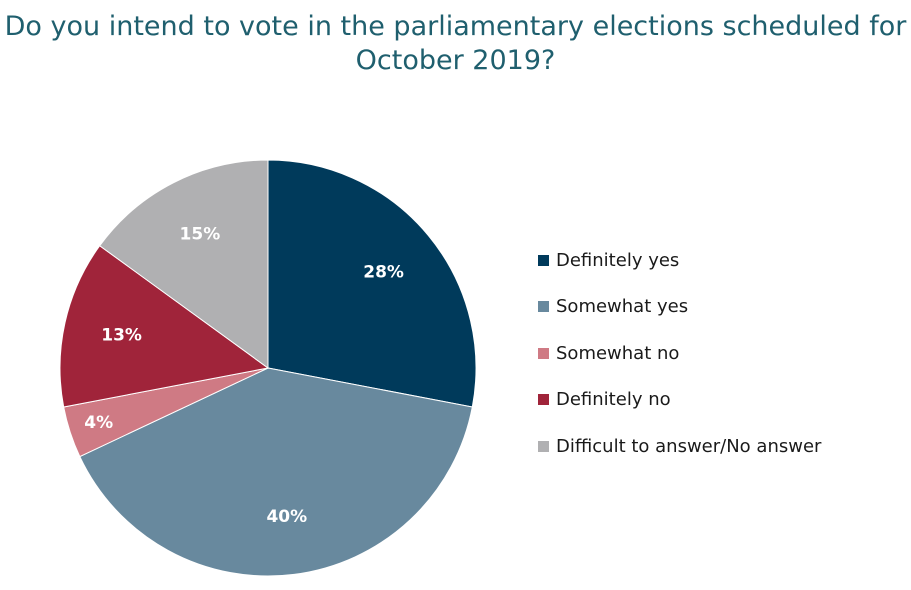 This screenshot has width=911, height=590. I want to click on legend-item-definitely-yes: Definitely yes, so click(679, 260).